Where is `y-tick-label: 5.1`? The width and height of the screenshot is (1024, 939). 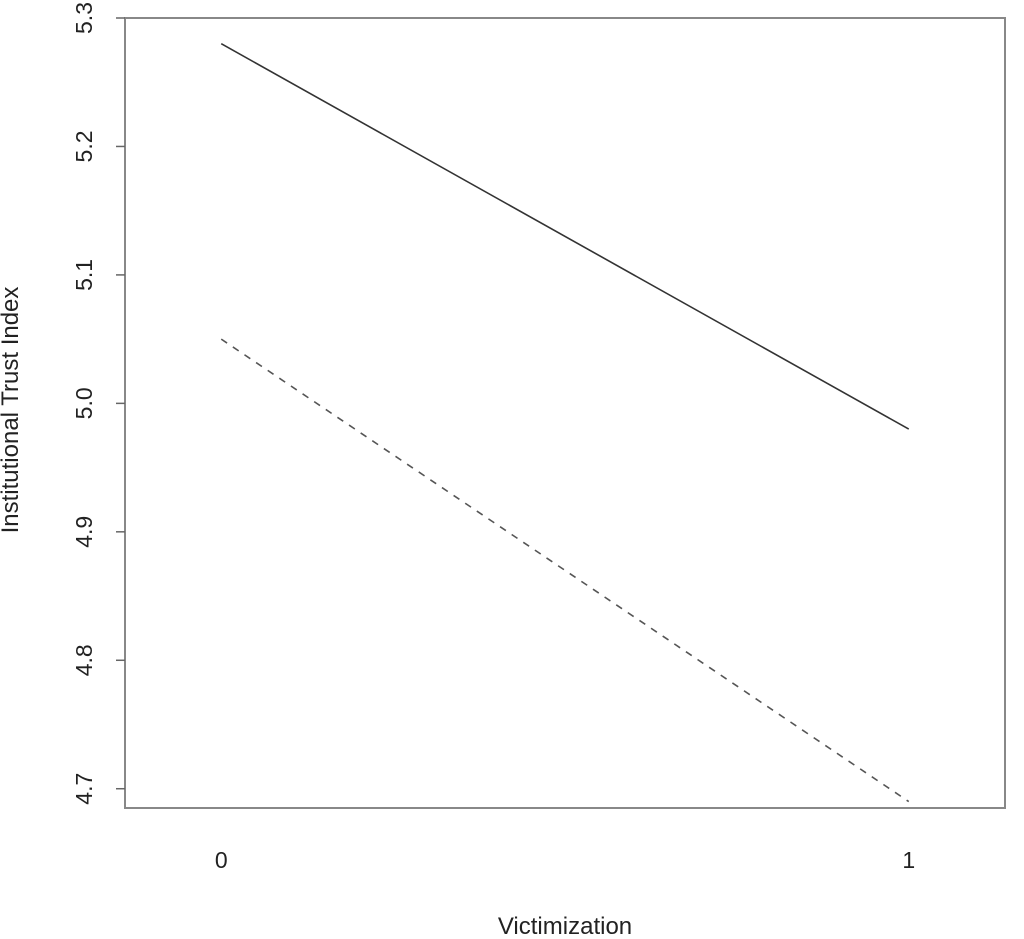 y-tick-label: 5.1 is located at coordinates (84, 275).